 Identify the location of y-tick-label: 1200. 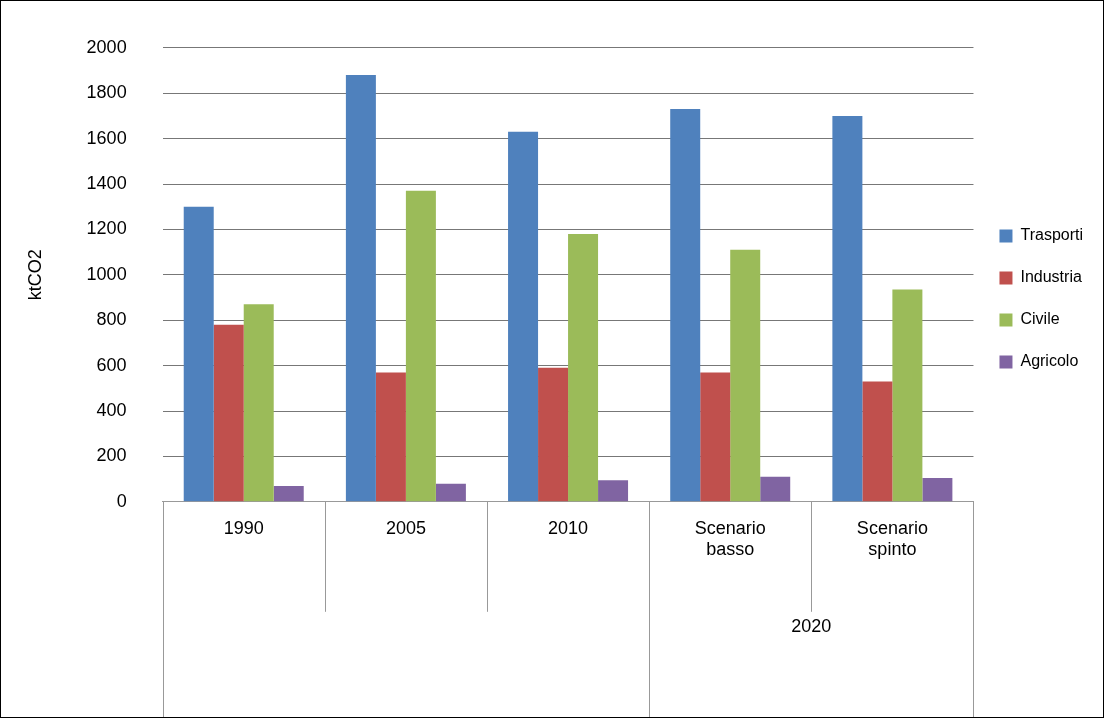
(106, 228).